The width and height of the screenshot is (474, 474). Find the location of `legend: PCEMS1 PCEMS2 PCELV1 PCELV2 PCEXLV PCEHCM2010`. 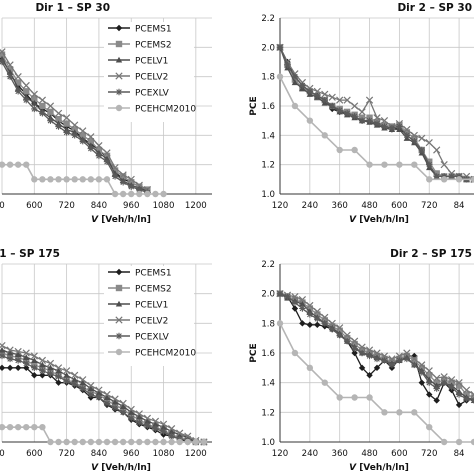

legend: PCEMS1 PCEMS2 PCELV1 PCELV2 PCEXLV PCEHCM2010 is located at coordinates (150, 316).